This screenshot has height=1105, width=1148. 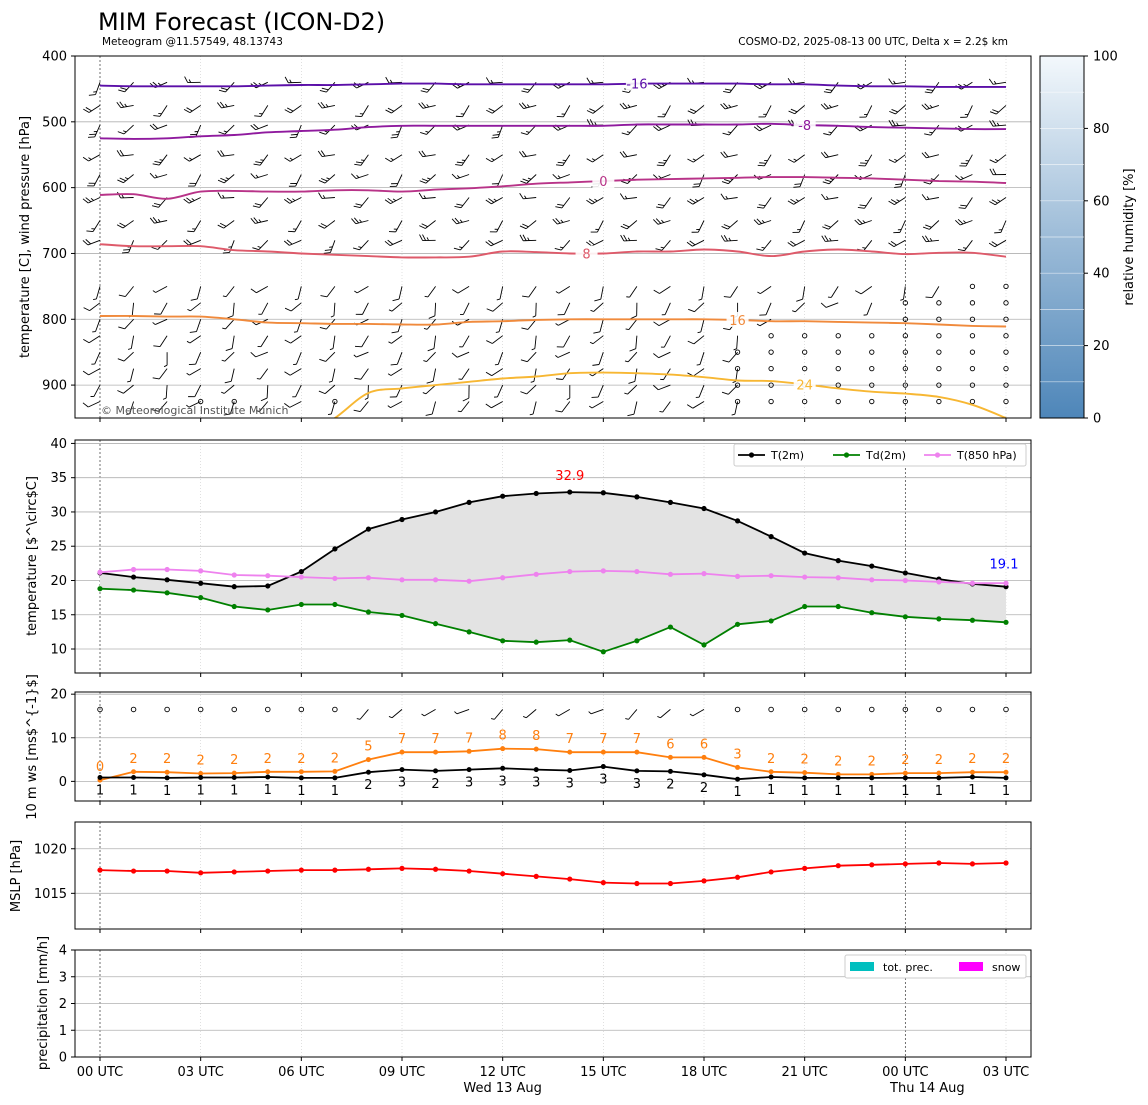 I want to click on colorbar-tick-label: 100, so click(x=1105, y=57).